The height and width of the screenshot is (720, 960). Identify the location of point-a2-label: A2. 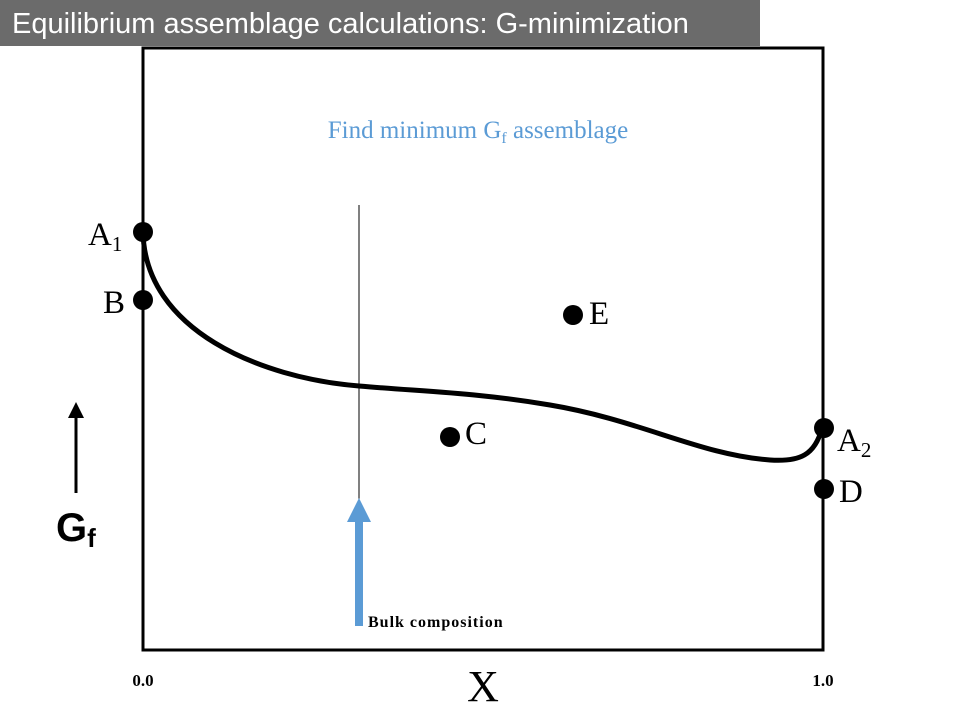
(854, 442).